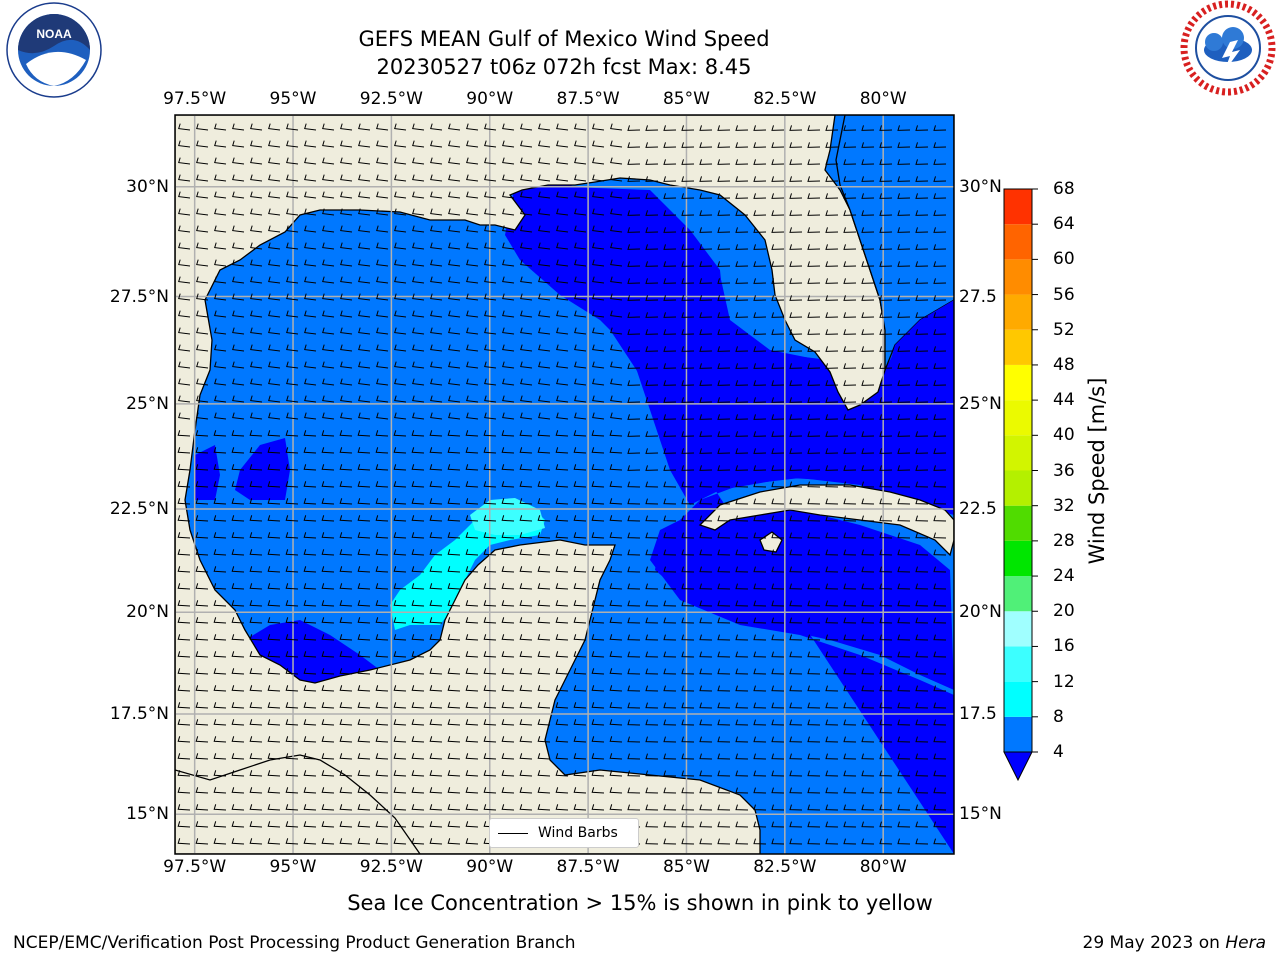 The height and width of the screenshot is (960, 1280). Describe the element at coordinates (686, 99) in the screenshot. I see `x-tick-label: 85°W` at that location.